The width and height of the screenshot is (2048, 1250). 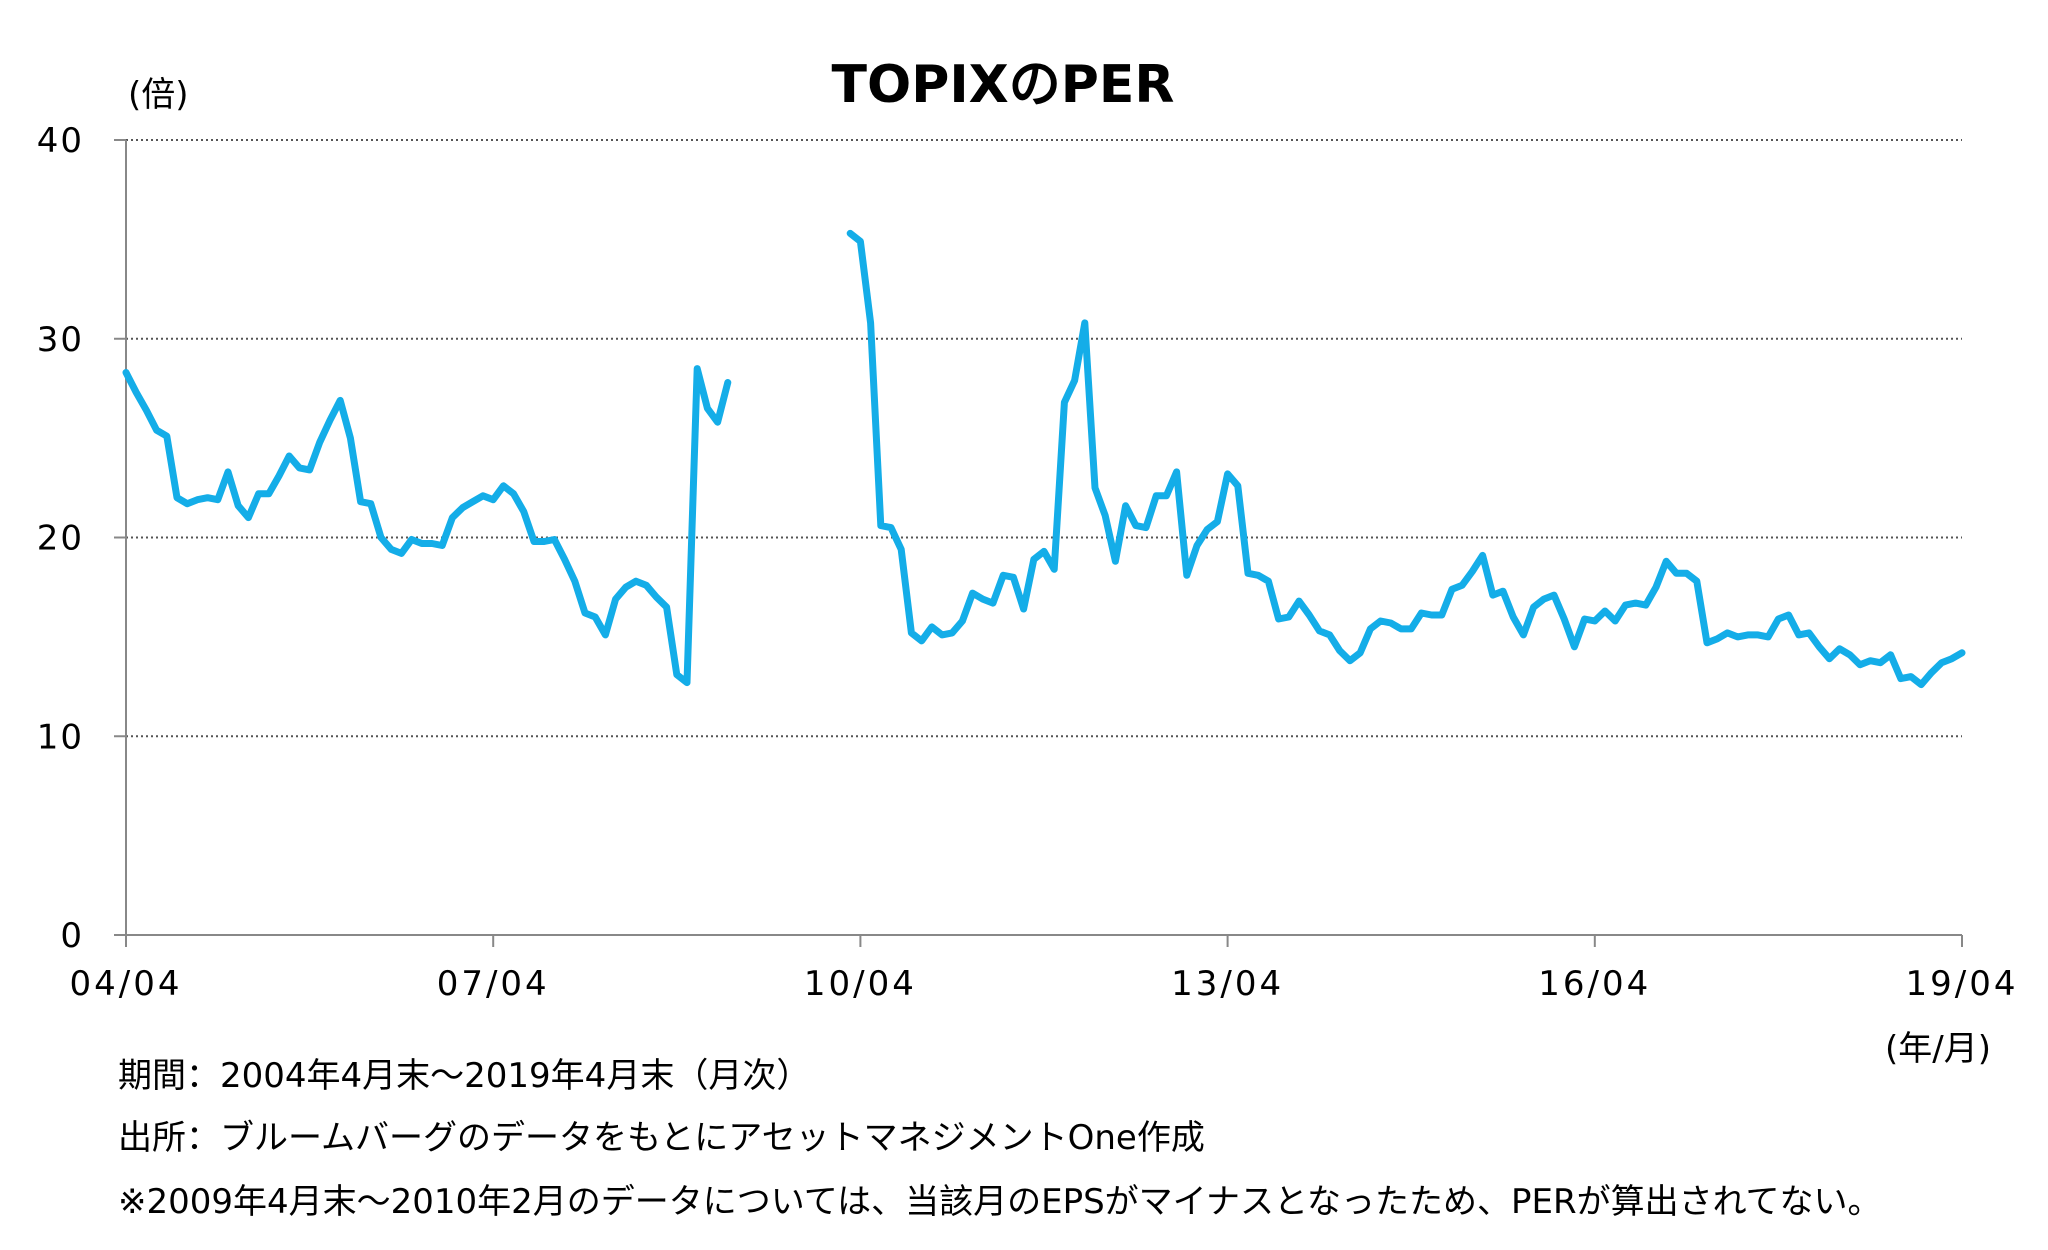 What do you see at coordinates (158, 95) in the screenshot?
I see `y-axis-unit-label: (倍)` at bounding box center [158, 95].